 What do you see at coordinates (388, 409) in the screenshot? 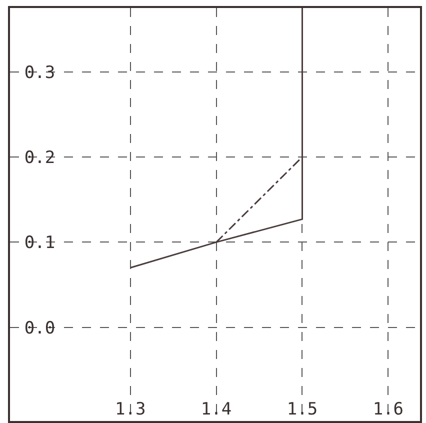
I see `x-tick-label: 1.6` at bounding box center [388, 409].